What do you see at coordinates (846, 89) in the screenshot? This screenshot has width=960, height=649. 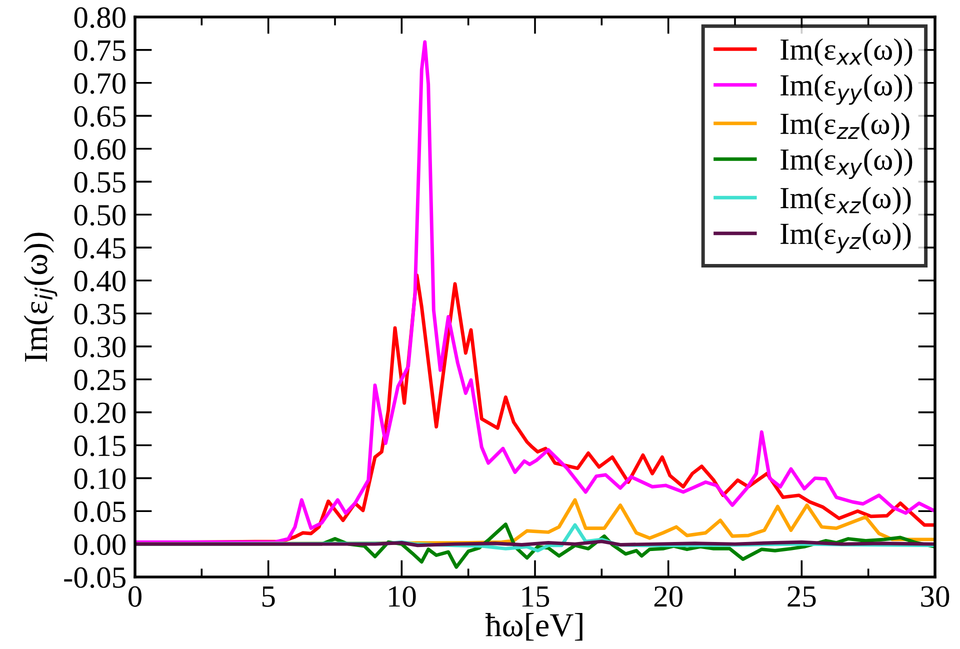 I see `legend-label: Im(ε$_{yy}$(ω))` at bounding box center [846, 89].